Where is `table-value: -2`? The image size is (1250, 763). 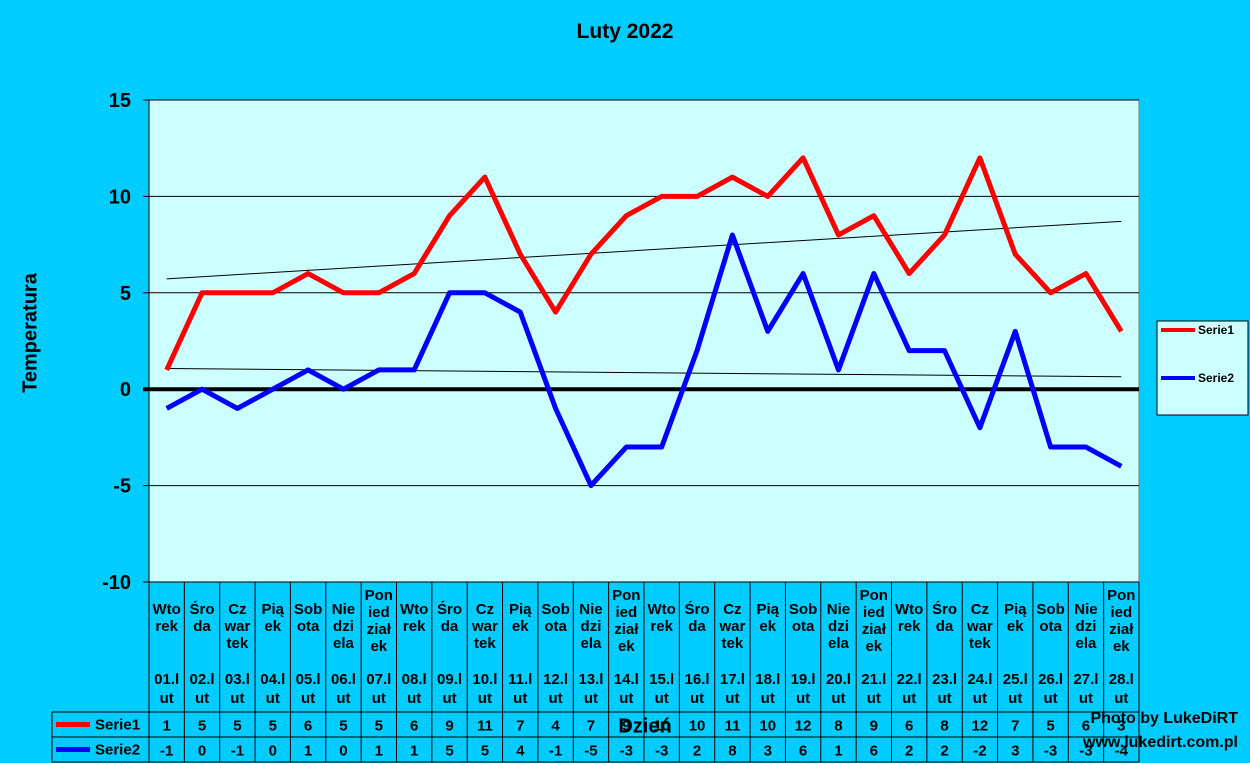 table-value: -2 is located at coordinates (979, 751).